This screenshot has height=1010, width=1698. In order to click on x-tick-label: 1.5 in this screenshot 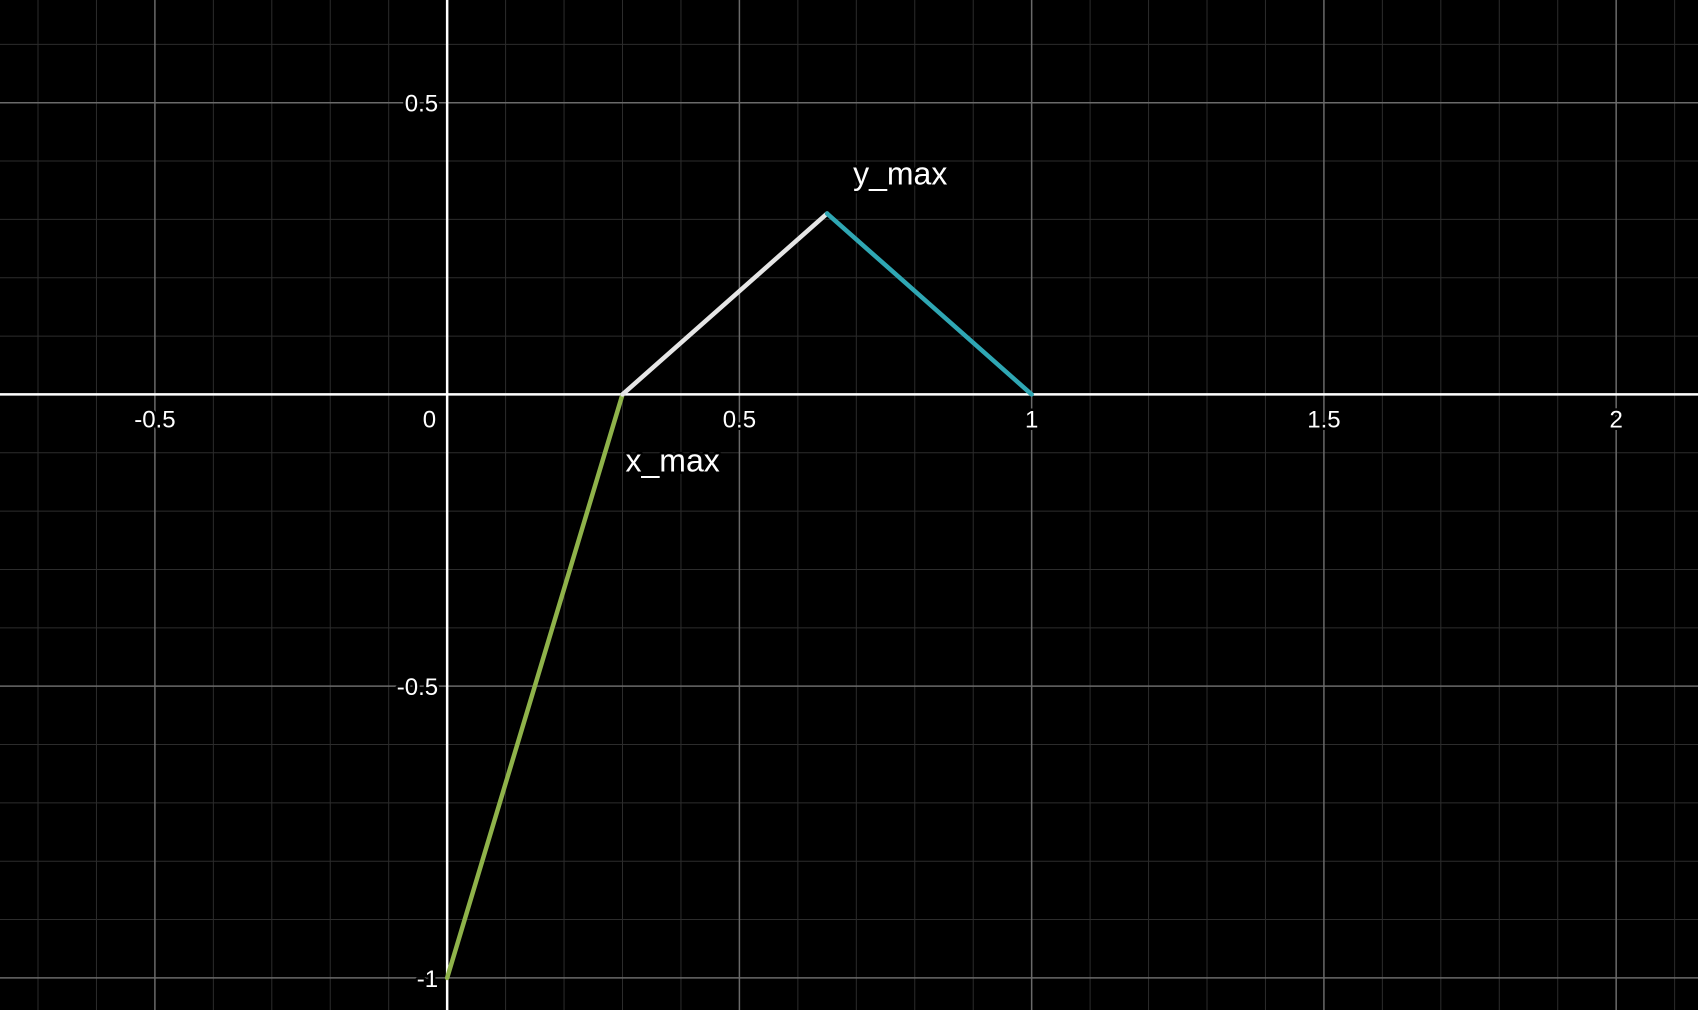, I will do `click(1323, 419)`.